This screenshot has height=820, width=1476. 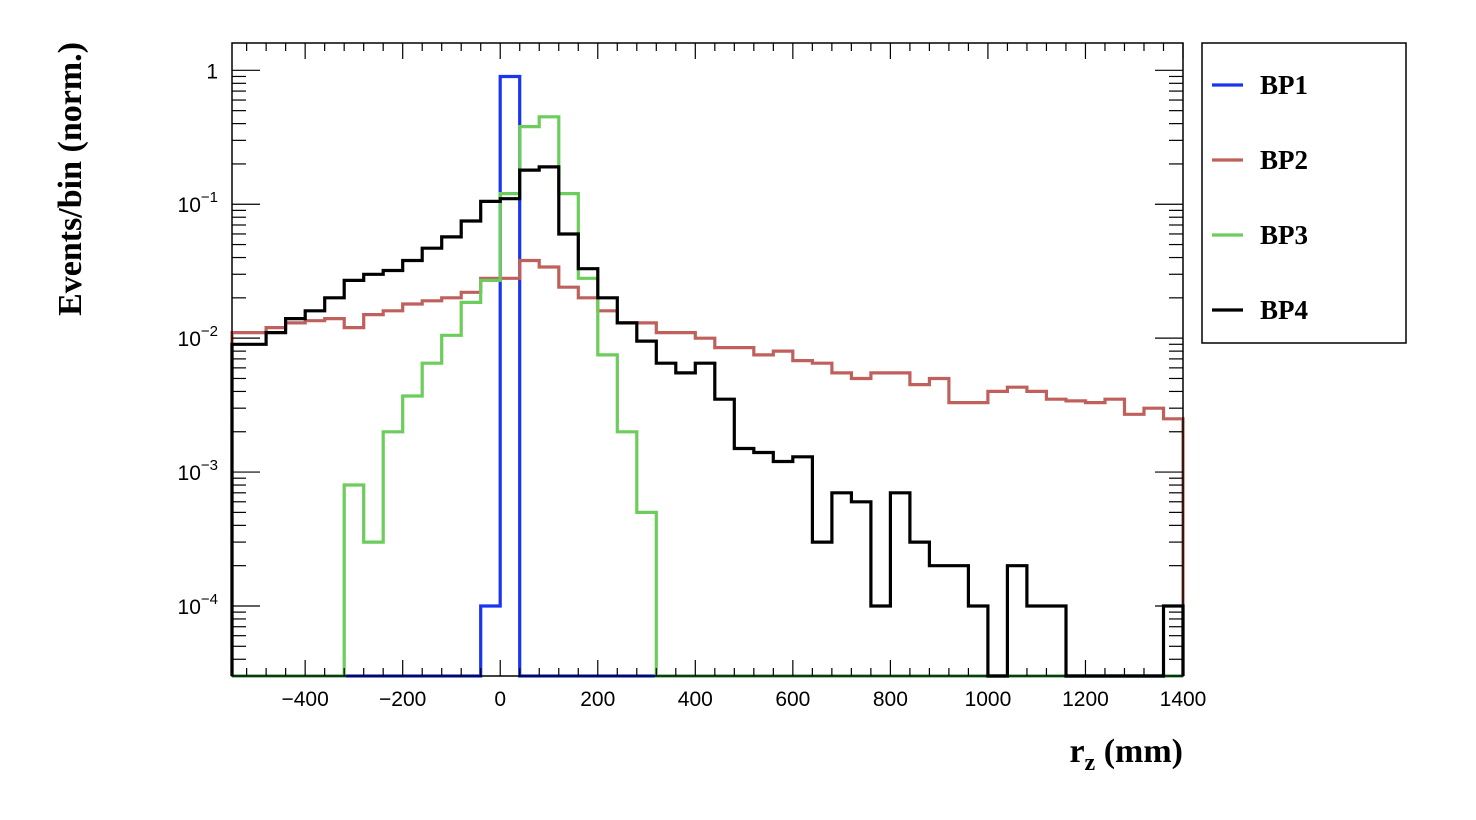 I want to click on y-tick-label: 10⁻³, so click(x=198, y=471).